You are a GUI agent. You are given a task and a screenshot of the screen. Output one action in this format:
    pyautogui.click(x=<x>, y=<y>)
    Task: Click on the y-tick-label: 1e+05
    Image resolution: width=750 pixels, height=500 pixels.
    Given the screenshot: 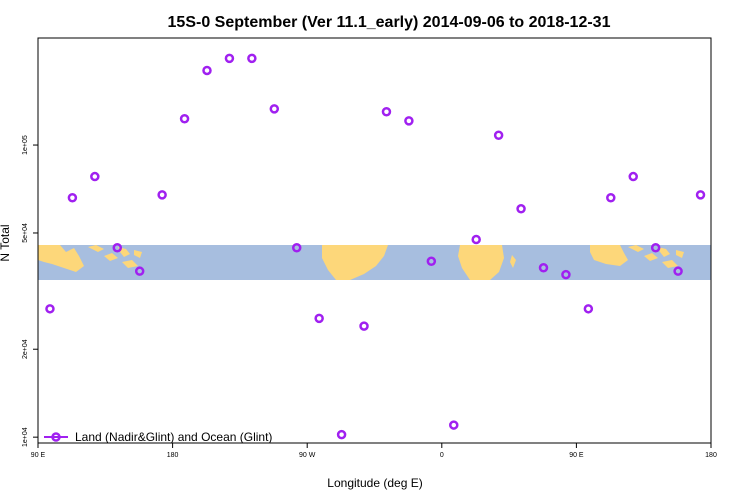 What is the action you would take?
    pyautogui.click(x=25, y=145)
    